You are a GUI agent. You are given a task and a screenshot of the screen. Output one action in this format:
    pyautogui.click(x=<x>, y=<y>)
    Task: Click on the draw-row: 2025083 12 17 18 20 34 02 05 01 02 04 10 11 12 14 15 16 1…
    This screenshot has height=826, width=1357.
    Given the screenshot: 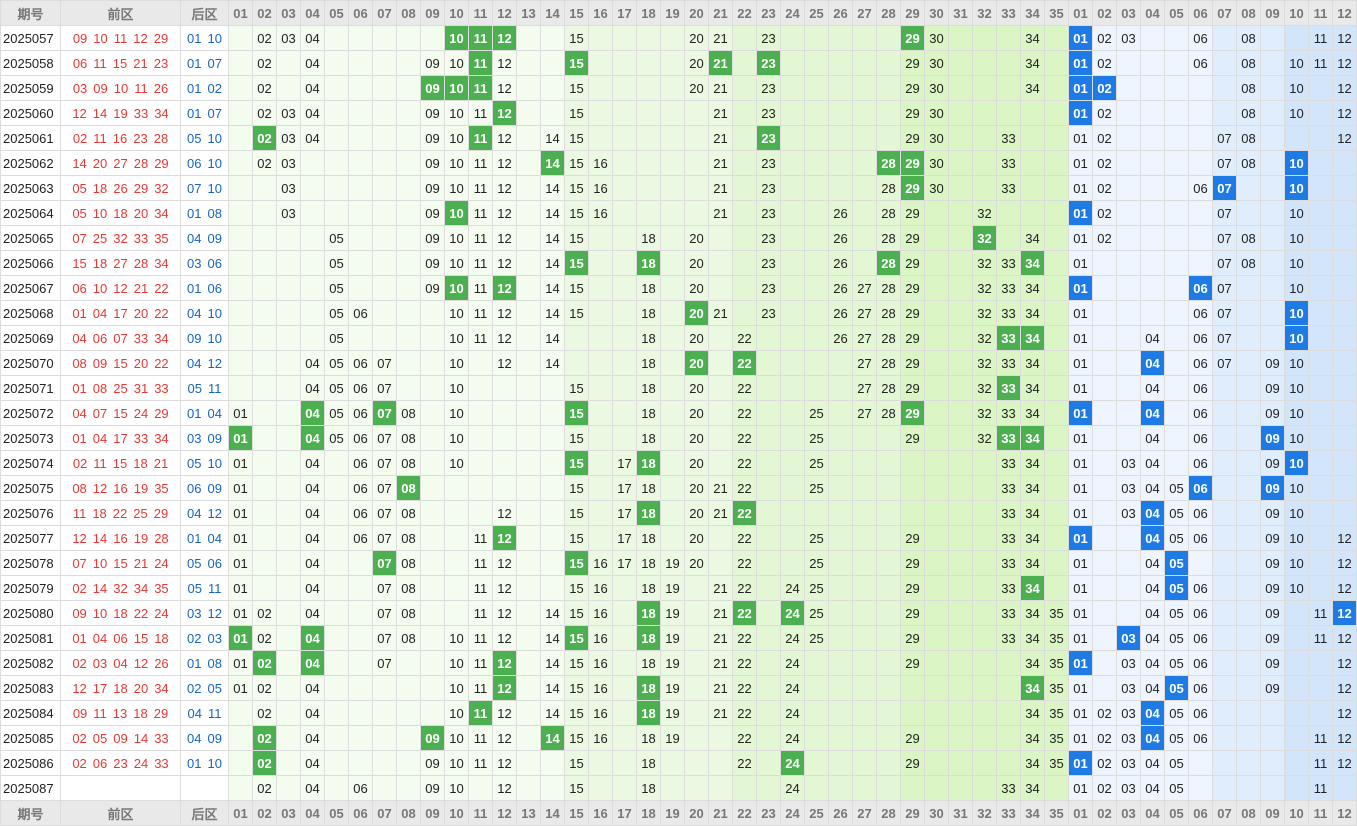 What is the action you would take?
    pyautogui.click(x=678, y=688)
    